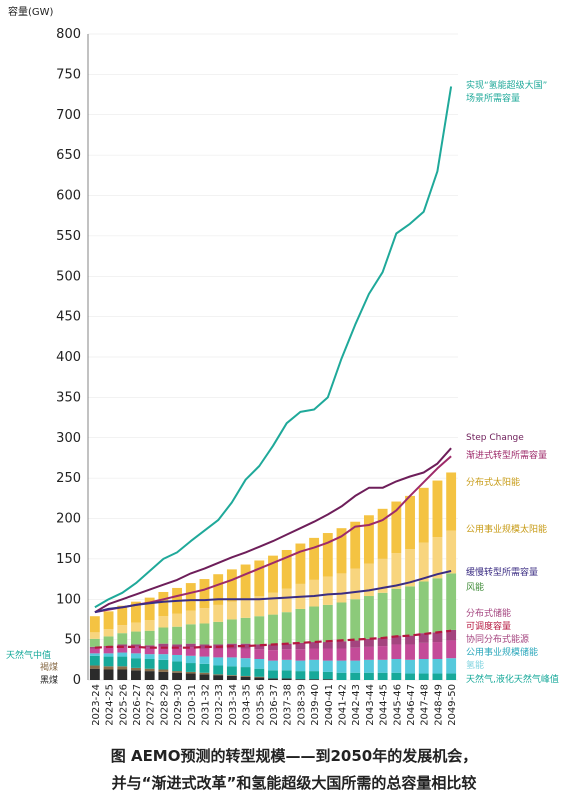 The image size is (588, 800). What do you see at coordinates (506, 529) in the screenshot?
I see `label-utility-solar: 公用事业规模太阳能` at bounding box center [506, 529].